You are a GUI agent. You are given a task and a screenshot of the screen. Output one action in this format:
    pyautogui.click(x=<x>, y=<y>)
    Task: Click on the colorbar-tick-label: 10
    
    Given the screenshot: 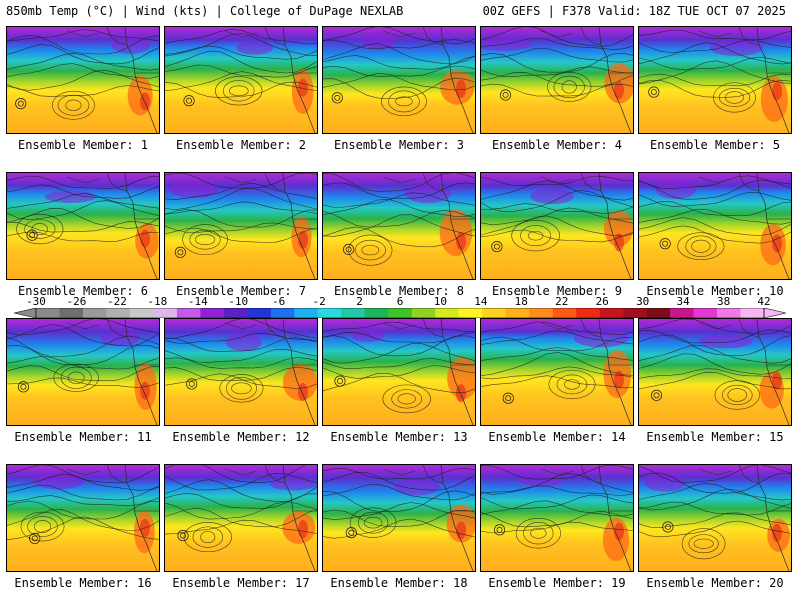 What is the action you would take?
    pyautogui.click(x=440, y=301)
    